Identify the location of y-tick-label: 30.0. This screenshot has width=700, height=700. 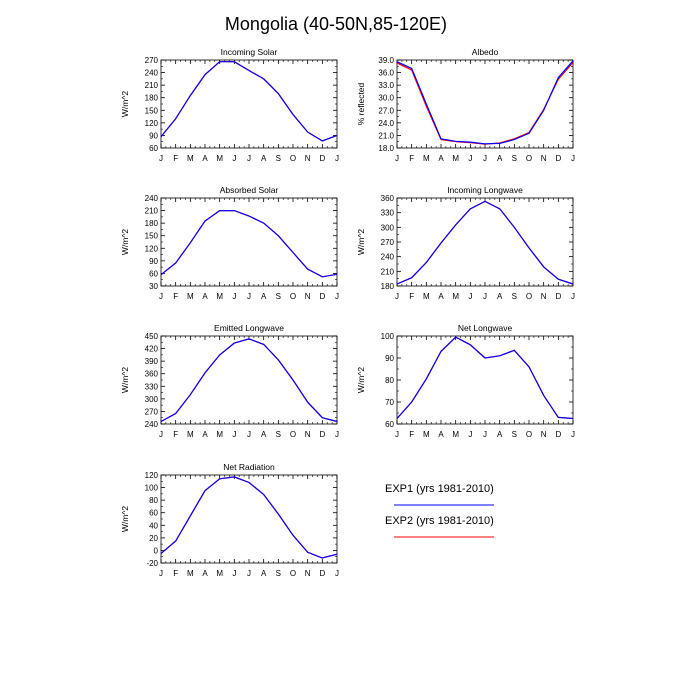
(386, 98).